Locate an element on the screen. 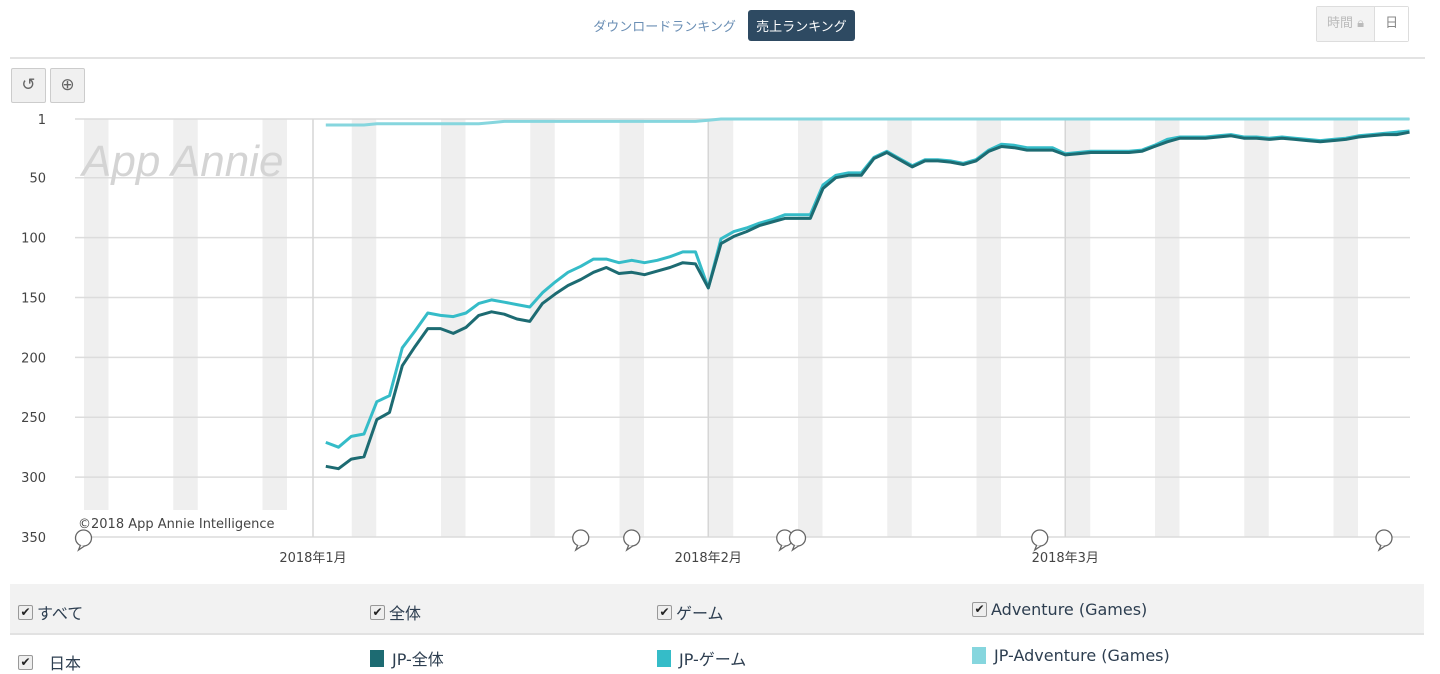 This screenshot has width=1440, height=674. x-tick-label: 2018年1月 is located at coordinates (312, 558).